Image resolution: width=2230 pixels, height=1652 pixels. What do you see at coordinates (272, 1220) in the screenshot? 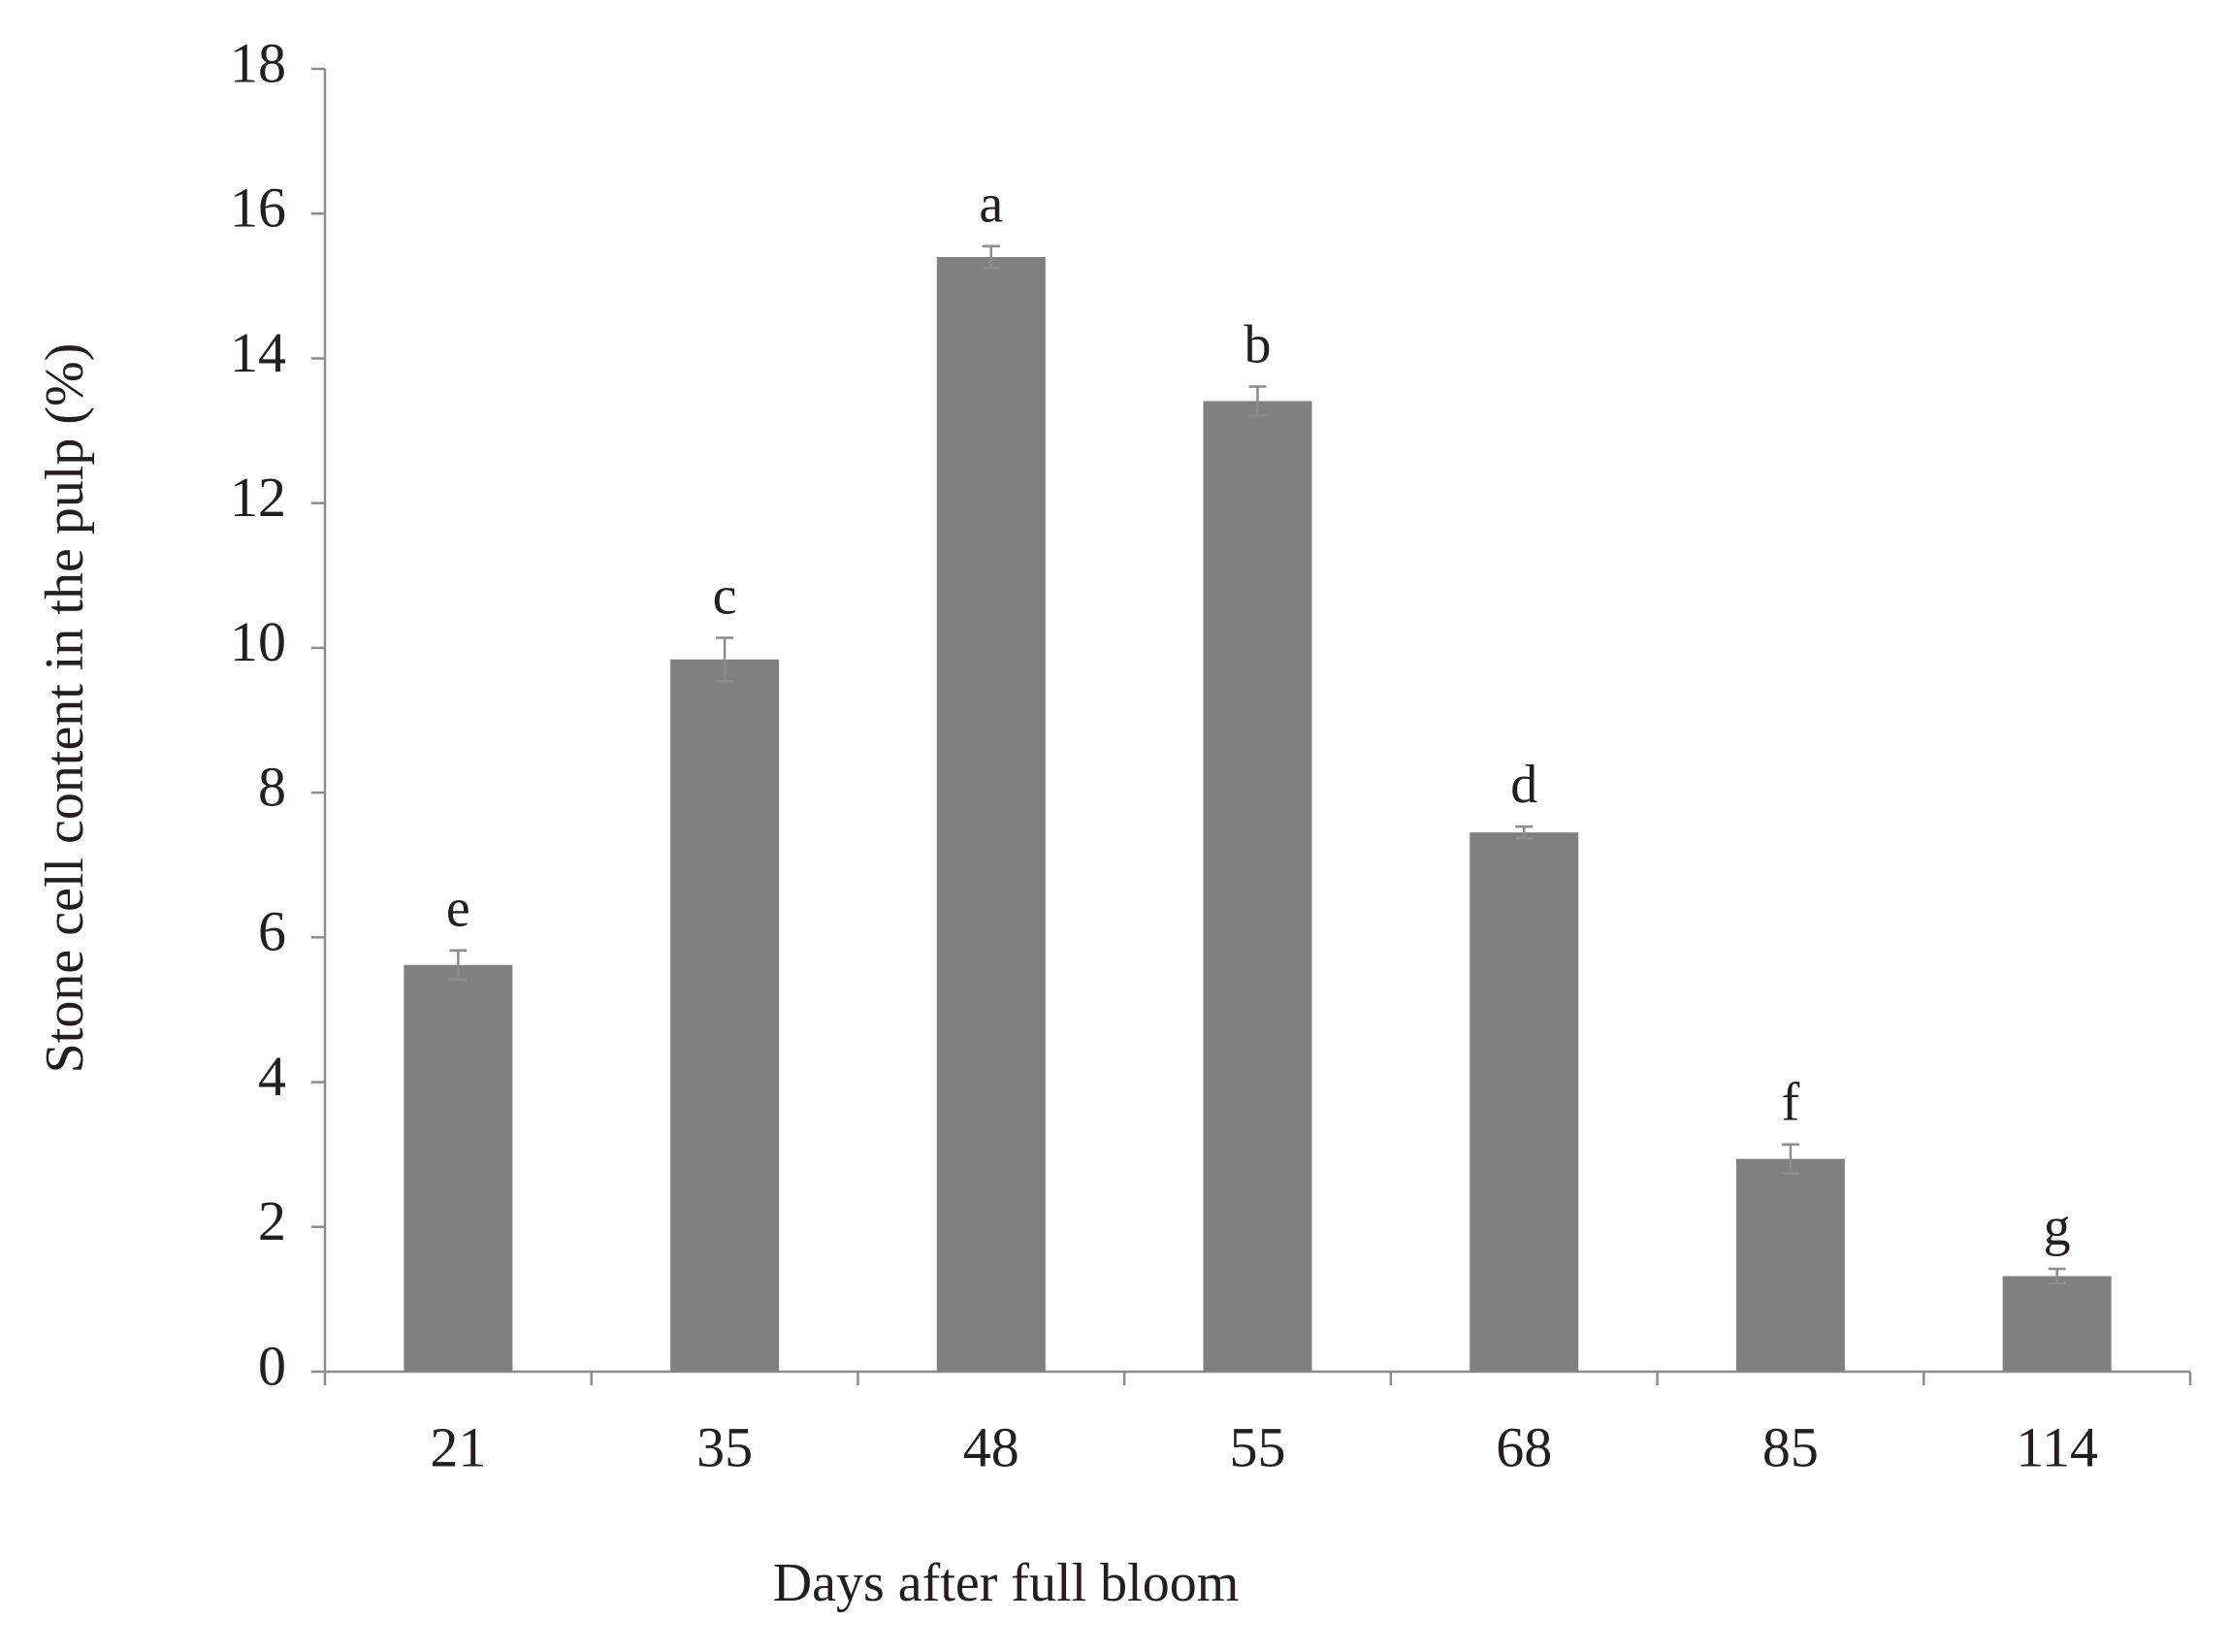
I see `y-tick-label: 2` at bounding box center [272, 1220].